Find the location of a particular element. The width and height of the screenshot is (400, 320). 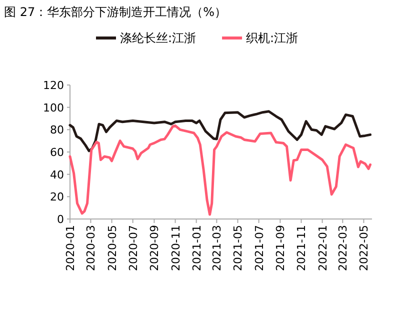

x-tick-label: 2020-03 is located at coordinates (91, 248).